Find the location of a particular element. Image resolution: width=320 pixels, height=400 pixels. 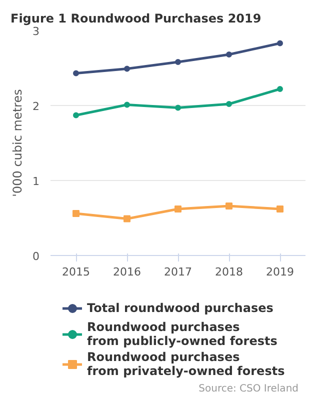

chart-title: Figure 1 Roundwood Purchases 2019 is located at coordinates (136, 19).